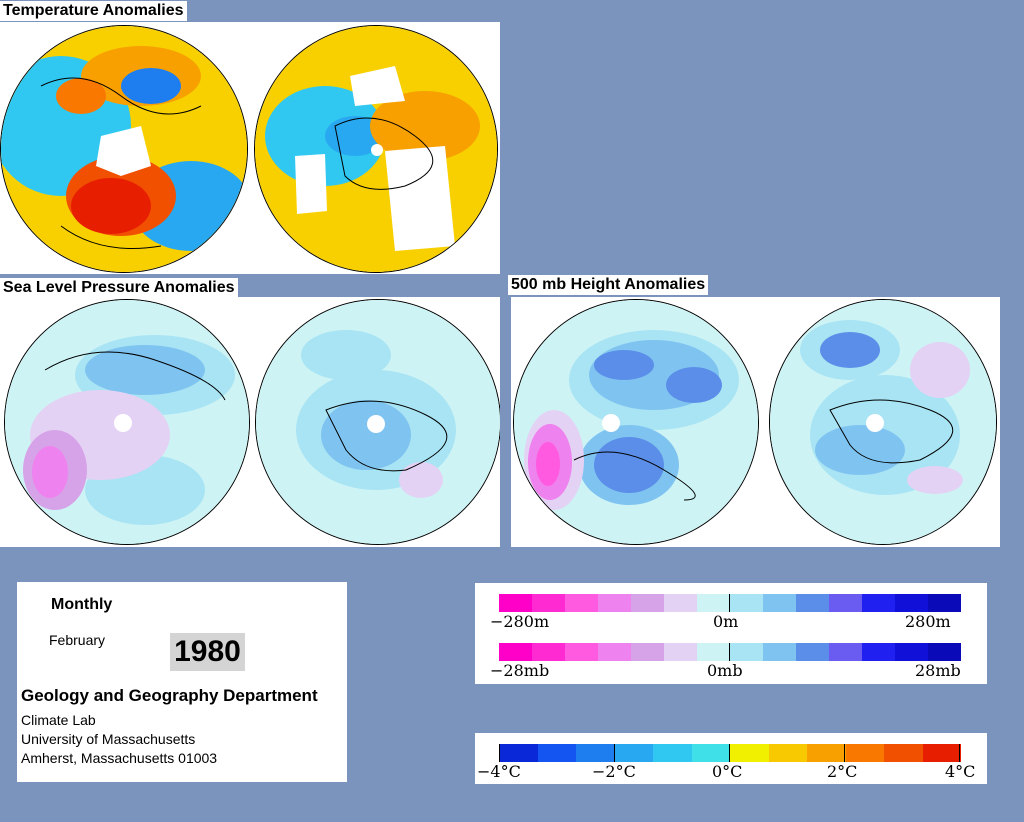 The height and width of the screenshot is (822, 1024). I want to click on university-label: University of Massachusetts, so click(108, 739).